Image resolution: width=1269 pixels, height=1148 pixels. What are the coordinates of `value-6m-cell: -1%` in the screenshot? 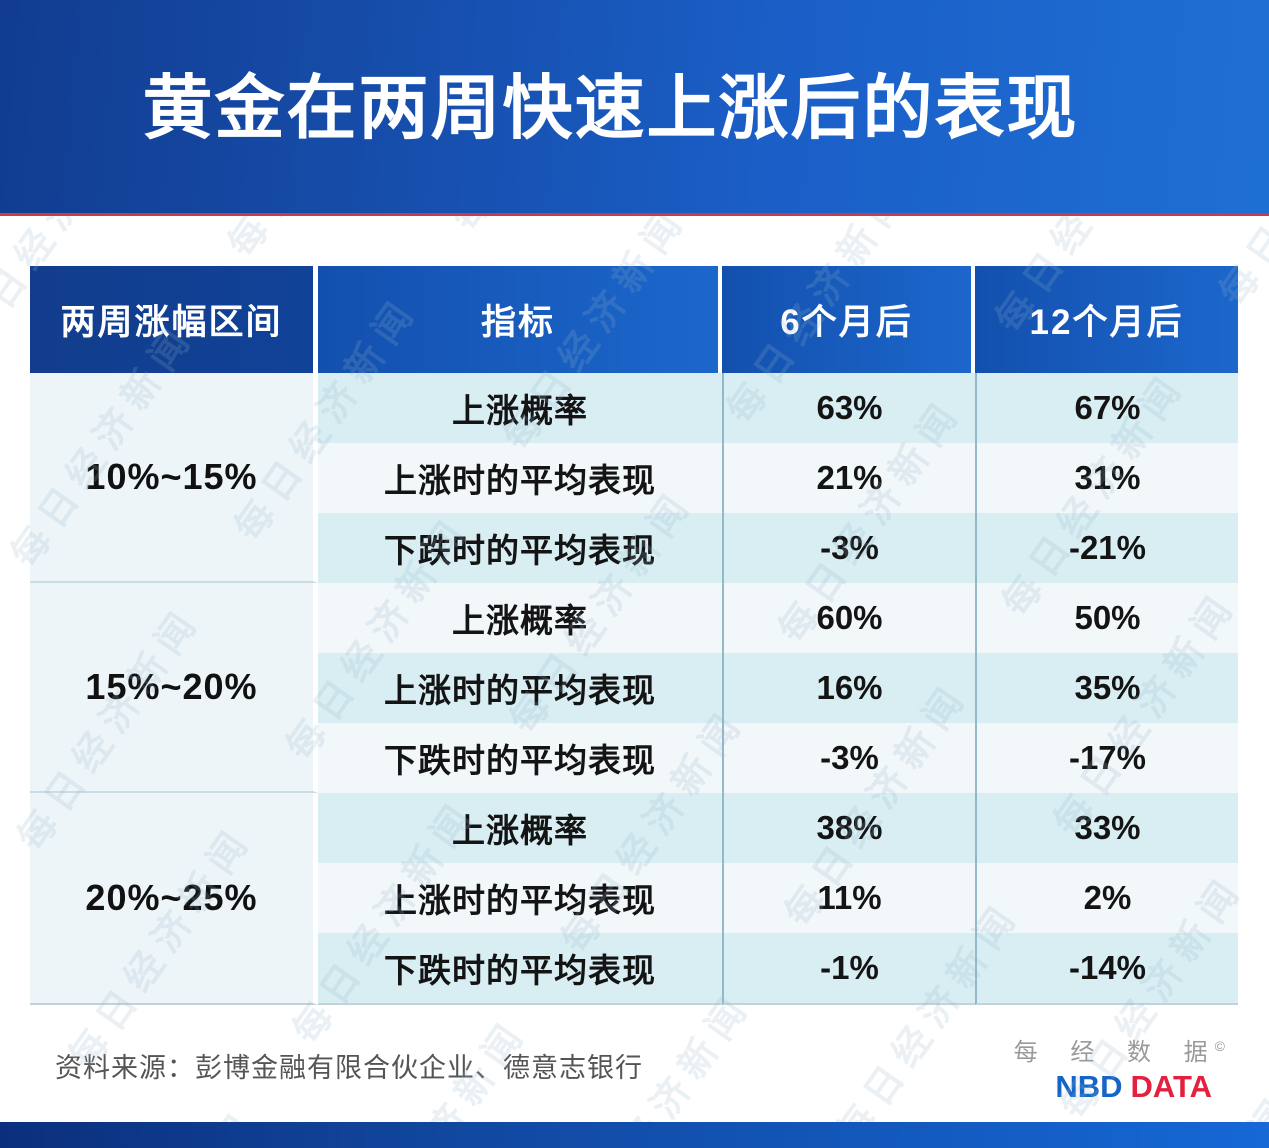 It's located at (848, 969).